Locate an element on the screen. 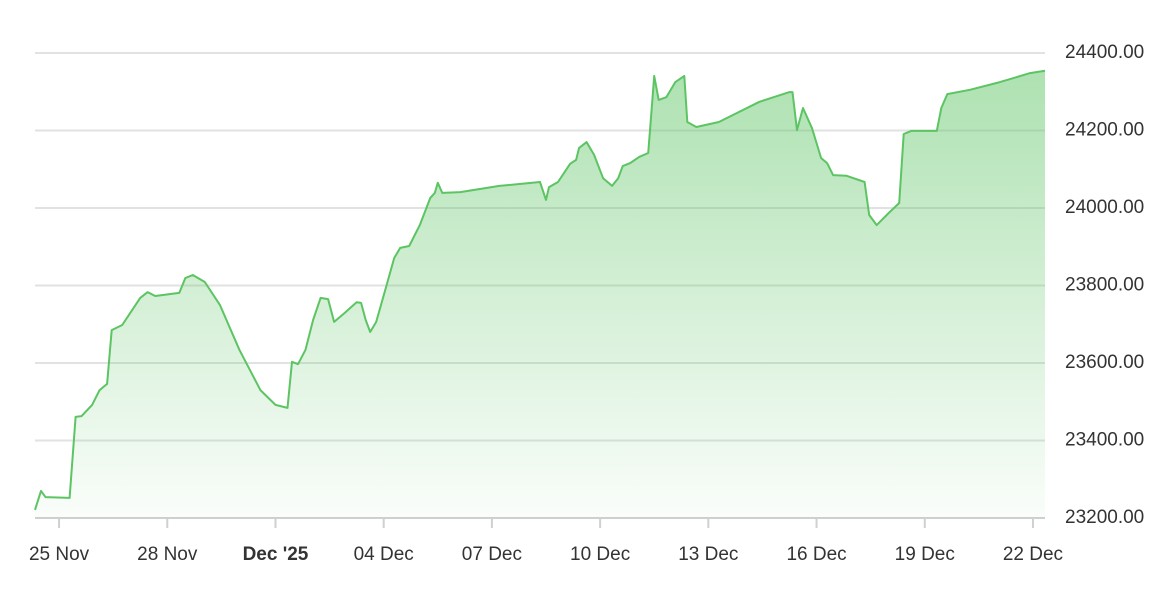 The image size is (1168, 602). x-tick-label: 10 Dec is located at coordinates (600, 554).